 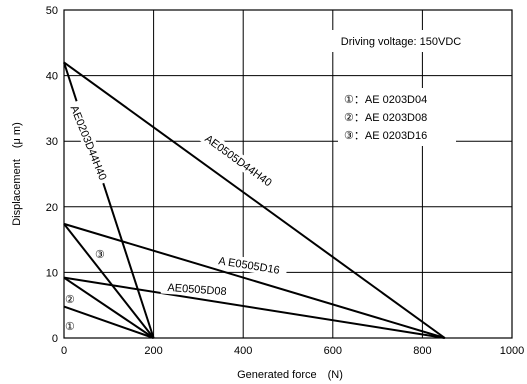 I want to click on marker-3: ③, so click(x=100, y=255).